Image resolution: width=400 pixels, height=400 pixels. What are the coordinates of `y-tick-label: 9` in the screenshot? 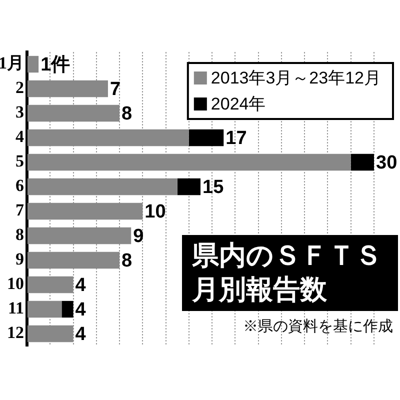 It's located at (20, 259).